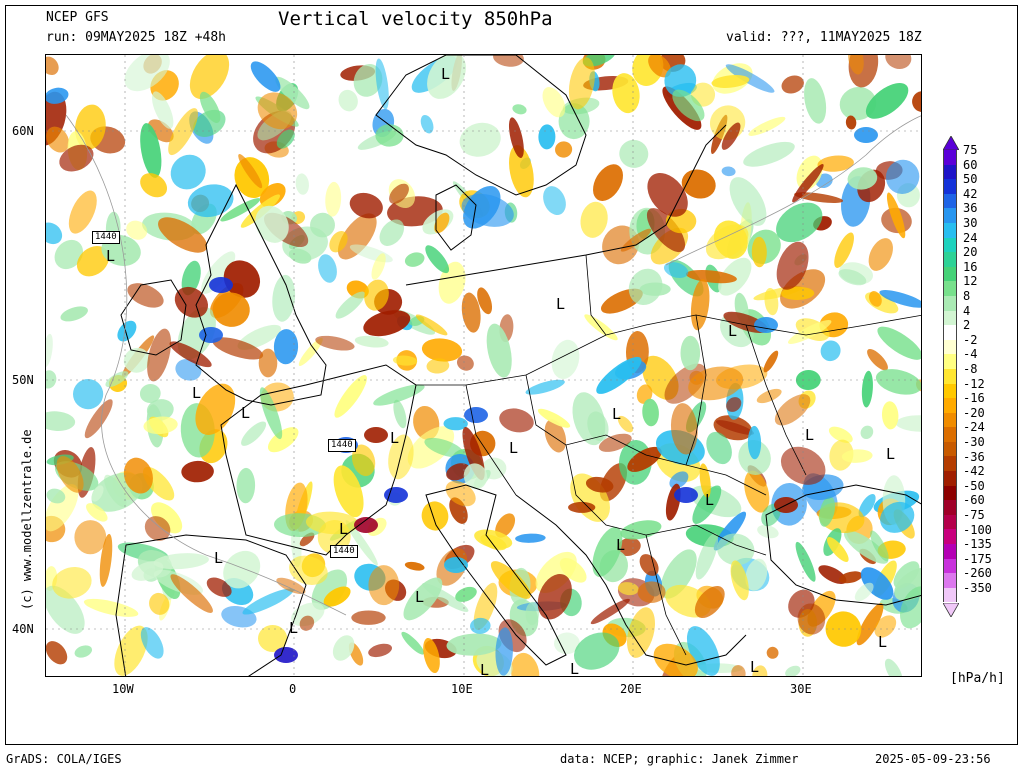 The width and height of the screenshot is (1024, 768). I want to click on legend-level-label: 30, so click(970, 223).